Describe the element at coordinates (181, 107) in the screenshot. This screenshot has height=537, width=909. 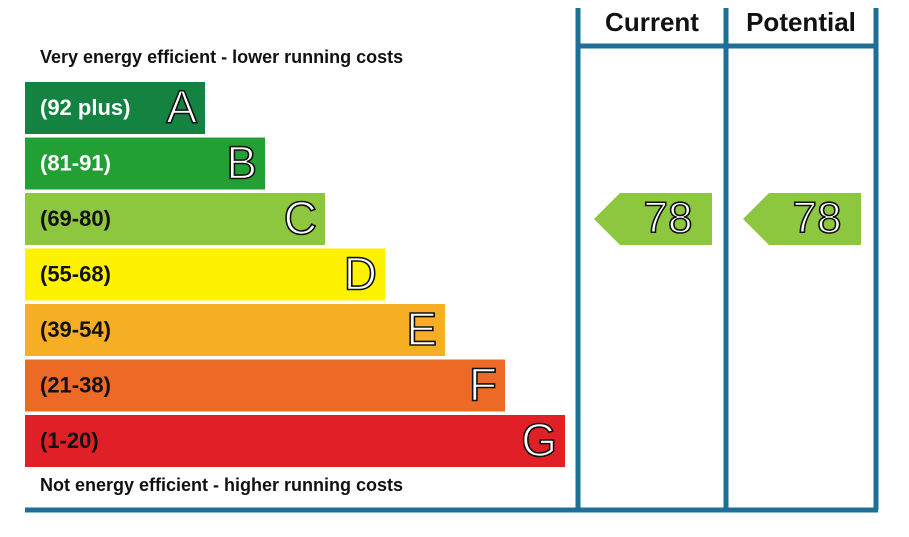
I see `band-letter: A` at that location.